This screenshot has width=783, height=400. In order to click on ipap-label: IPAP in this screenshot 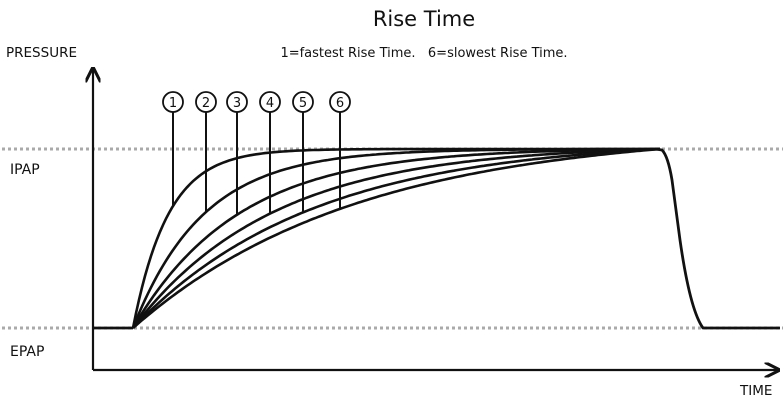, I will do `click(25, 170)`.